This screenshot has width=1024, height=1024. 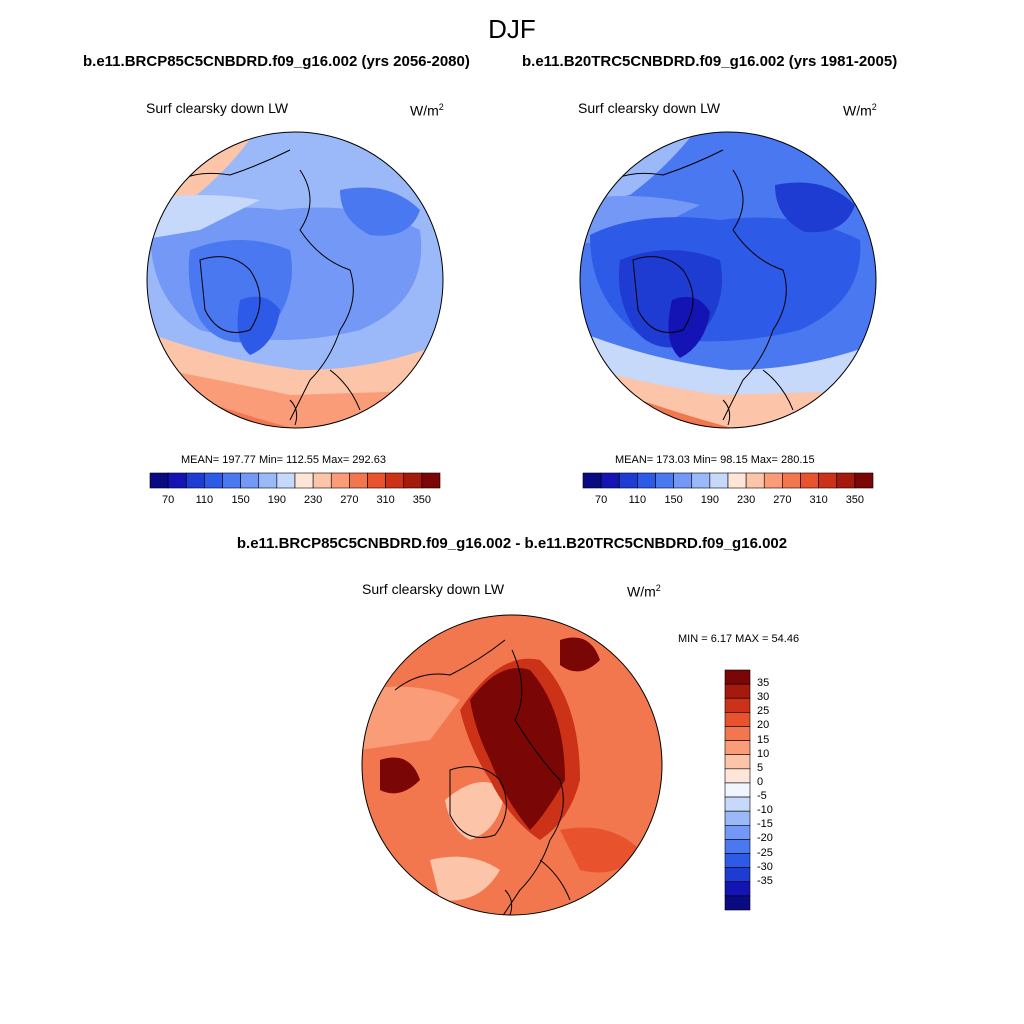 What do you see at coordinates (758, 397) in the screenshot?
I see `right-map-coastline-europe` at bounding box center [758, 397].